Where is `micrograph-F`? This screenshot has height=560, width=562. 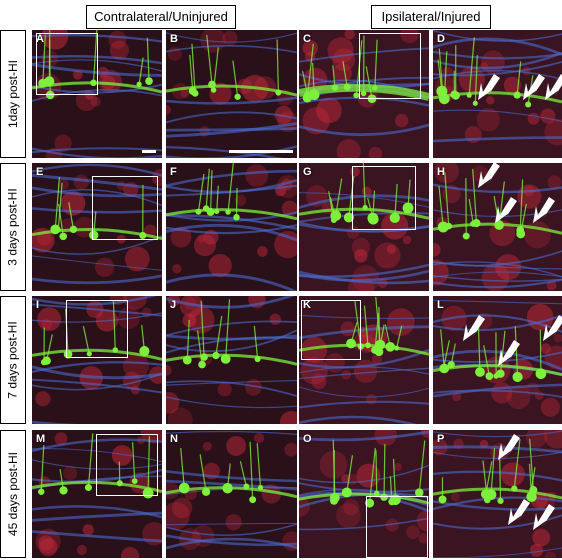 micrograph-F is located at coordinates (231, 227).